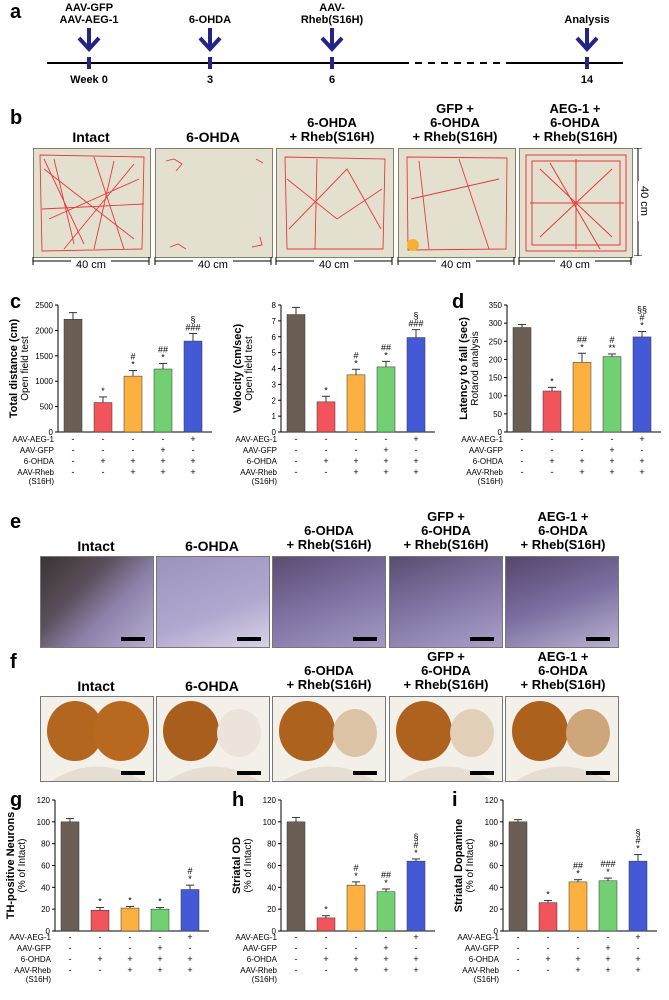 Image resolution: width=669 pixels, height=1000 pixels. Describe the element at coordinates (475, 368) in the screenshot. I see `y-axis-sublabel: Rotarod analysis` at that location.